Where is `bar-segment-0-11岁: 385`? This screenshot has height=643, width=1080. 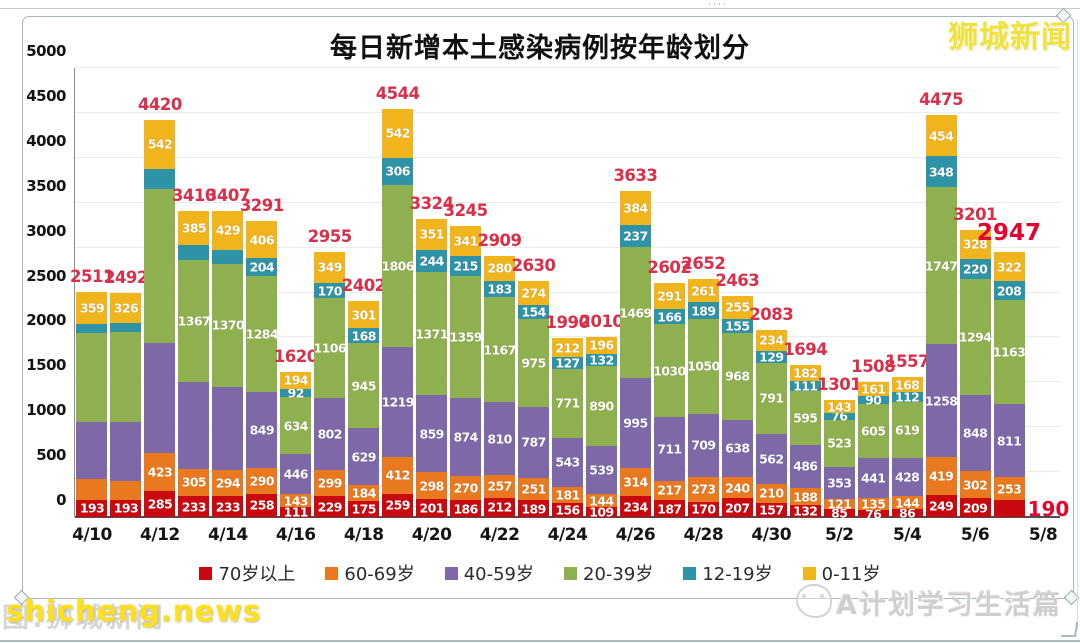 bar-segment-0-11岁: 385 is located at coordinates (194, 228).